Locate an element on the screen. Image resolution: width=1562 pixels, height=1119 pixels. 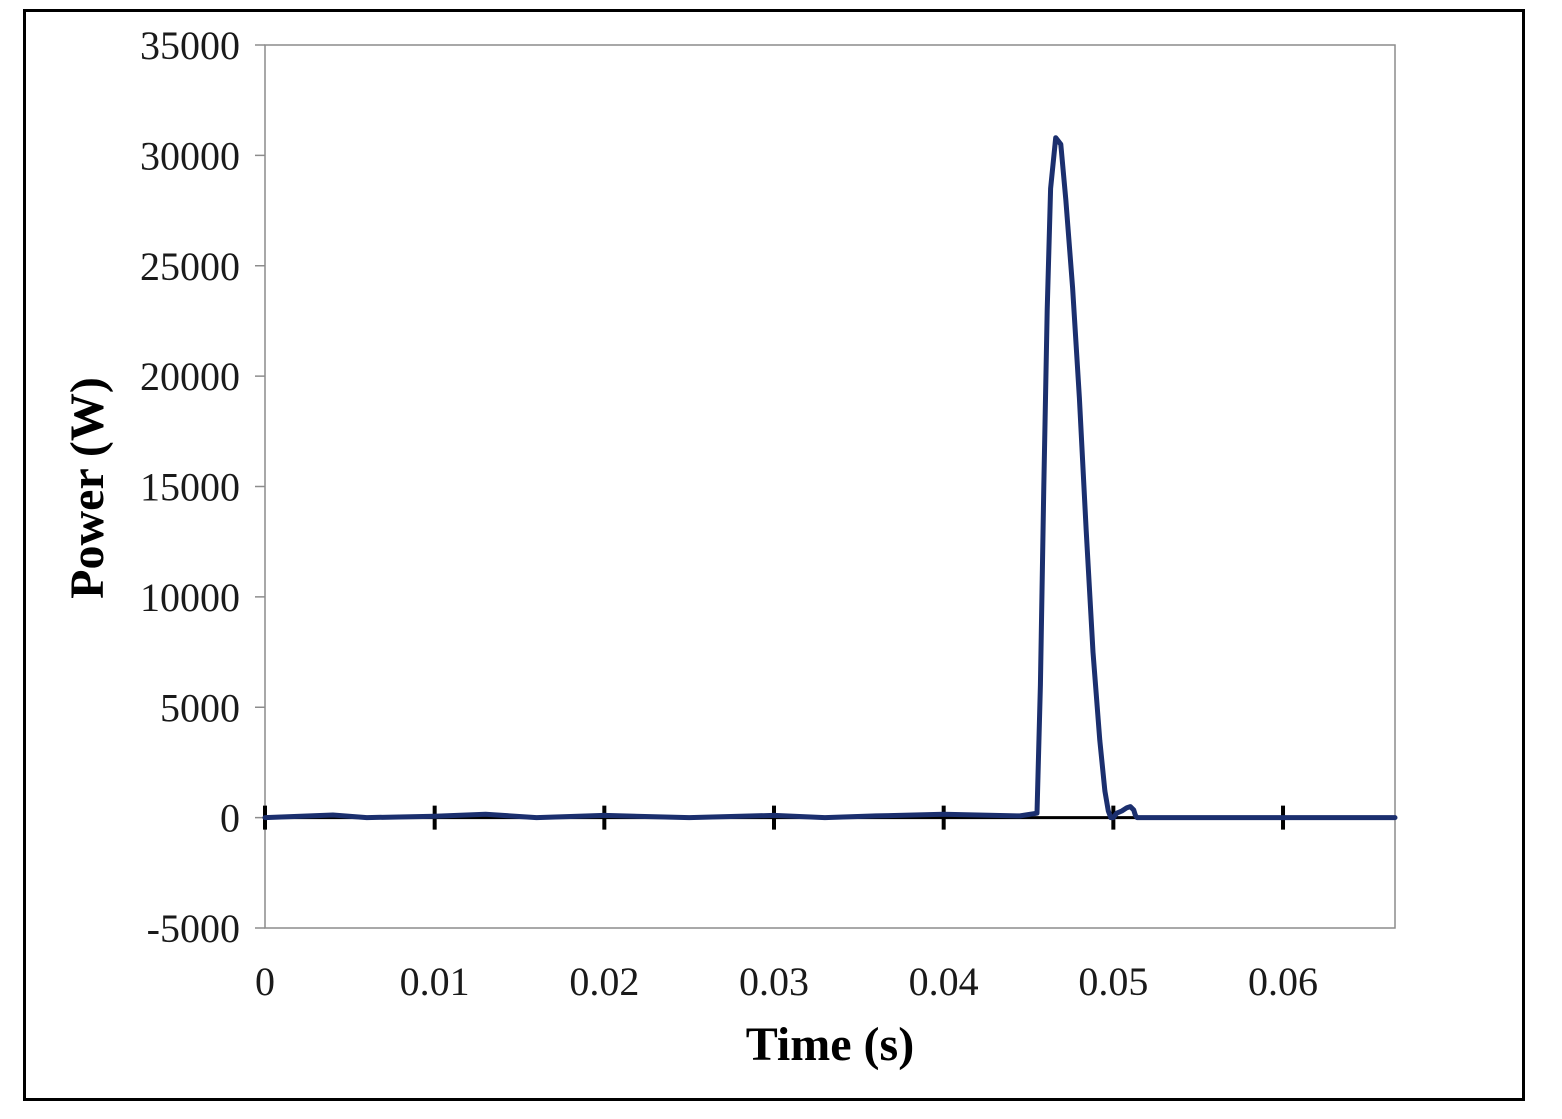
y-tick-label: 15000 is located at coordinates (190, 487).